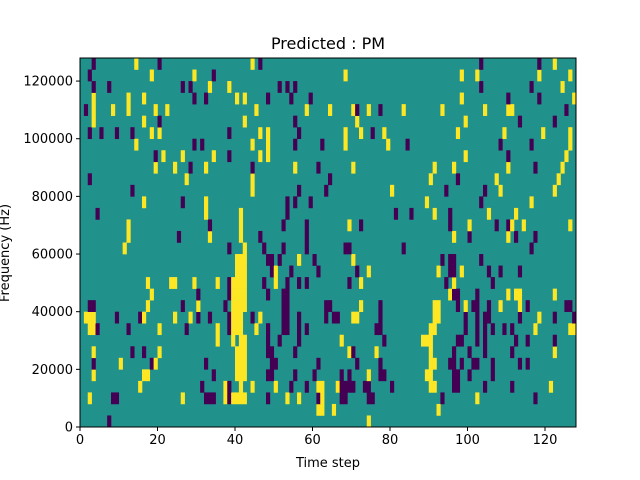  I want to click on x-tick-label: 80, so click(390, 440).